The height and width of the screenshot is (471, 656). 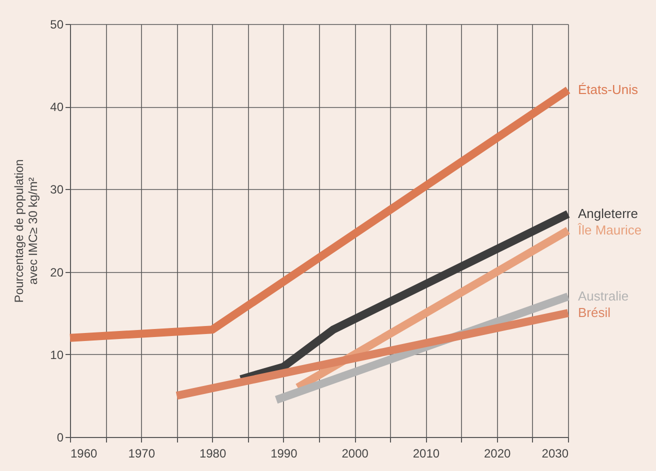 What do you see at coordinates (426, 453) in the screenshot?
I see `x-tick-label: 2010` at bounding box center [426, 453].